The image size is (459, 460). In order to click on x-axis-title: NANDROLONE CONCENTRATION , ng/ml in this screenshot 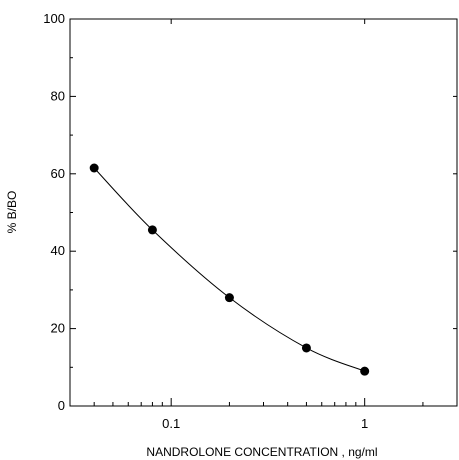, I will do `click(261, 452)`.